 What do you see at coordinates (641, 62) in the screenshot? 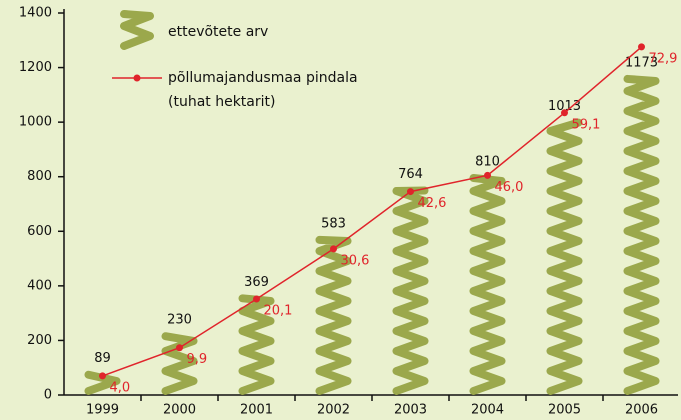
I see `bar-value-label: 1173` at bounding box center [641, 62].